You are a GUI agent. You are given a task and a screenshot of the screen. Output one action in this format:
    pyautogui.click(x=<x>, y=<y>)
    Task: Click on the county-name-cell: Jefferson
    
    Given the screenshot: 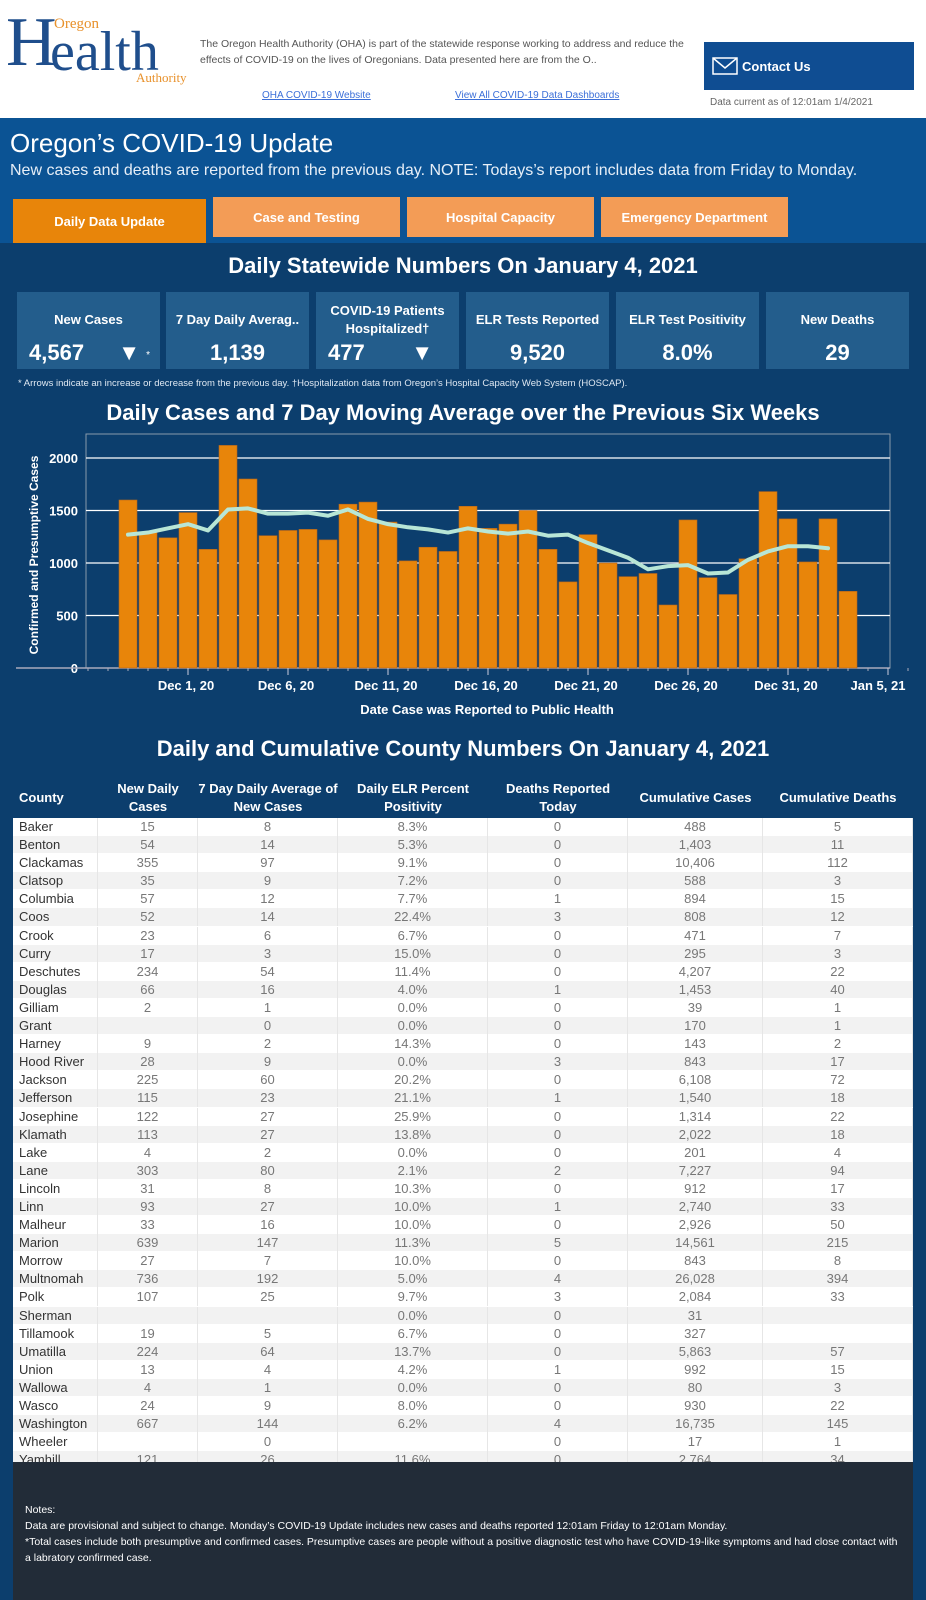 What is the action you would take?
    pyautogui.click(x=55, y=1098)
    